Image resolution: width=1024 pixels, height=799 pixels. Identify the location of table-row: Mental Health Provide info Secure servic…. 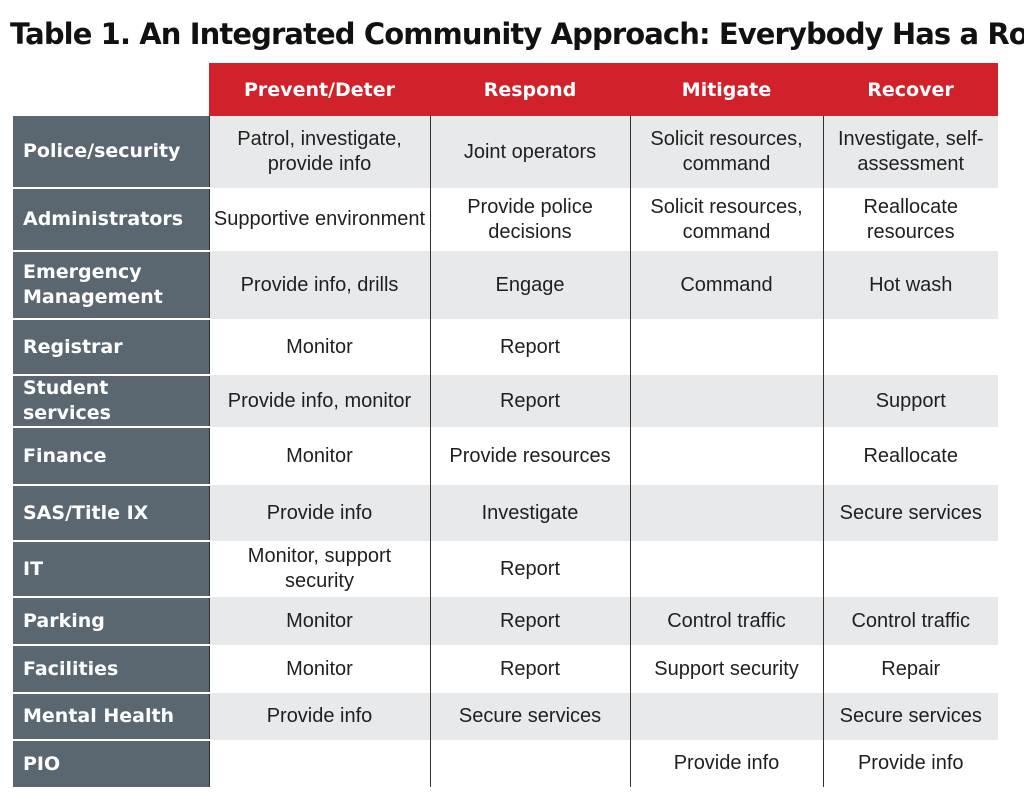
(505, 717).